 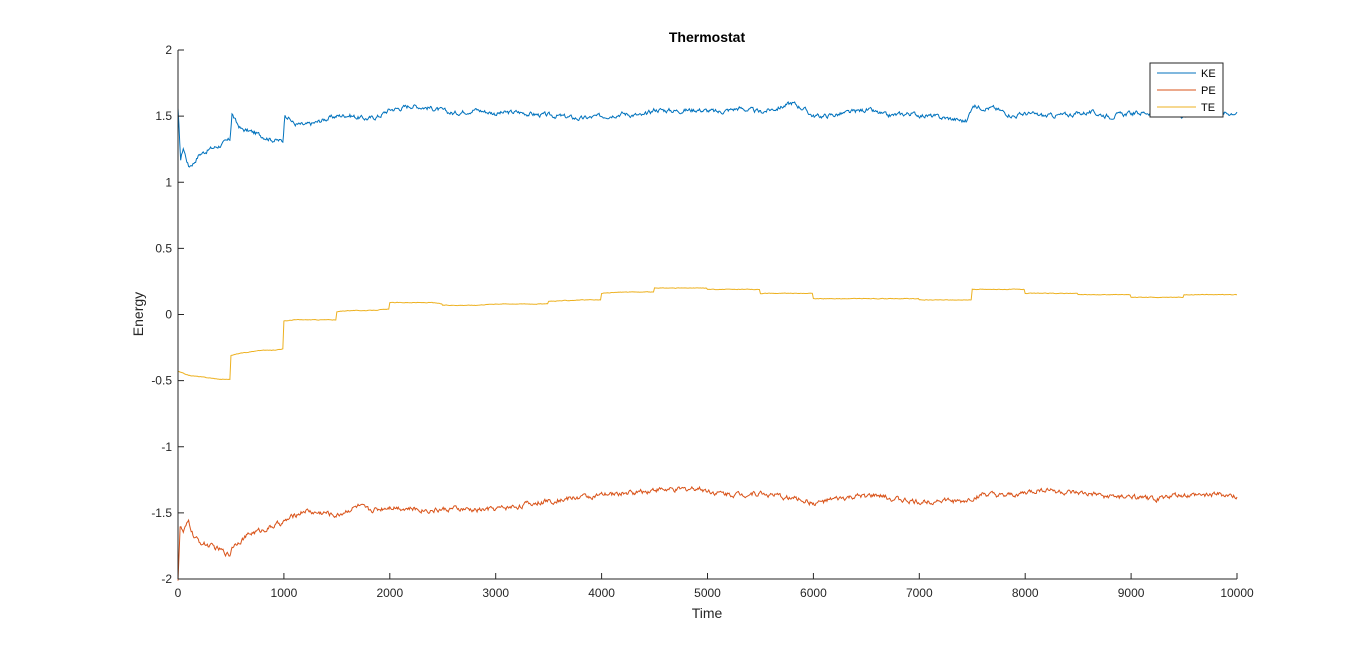 I want to click on legend: KE PE TE, so click(x=1186, y=90).